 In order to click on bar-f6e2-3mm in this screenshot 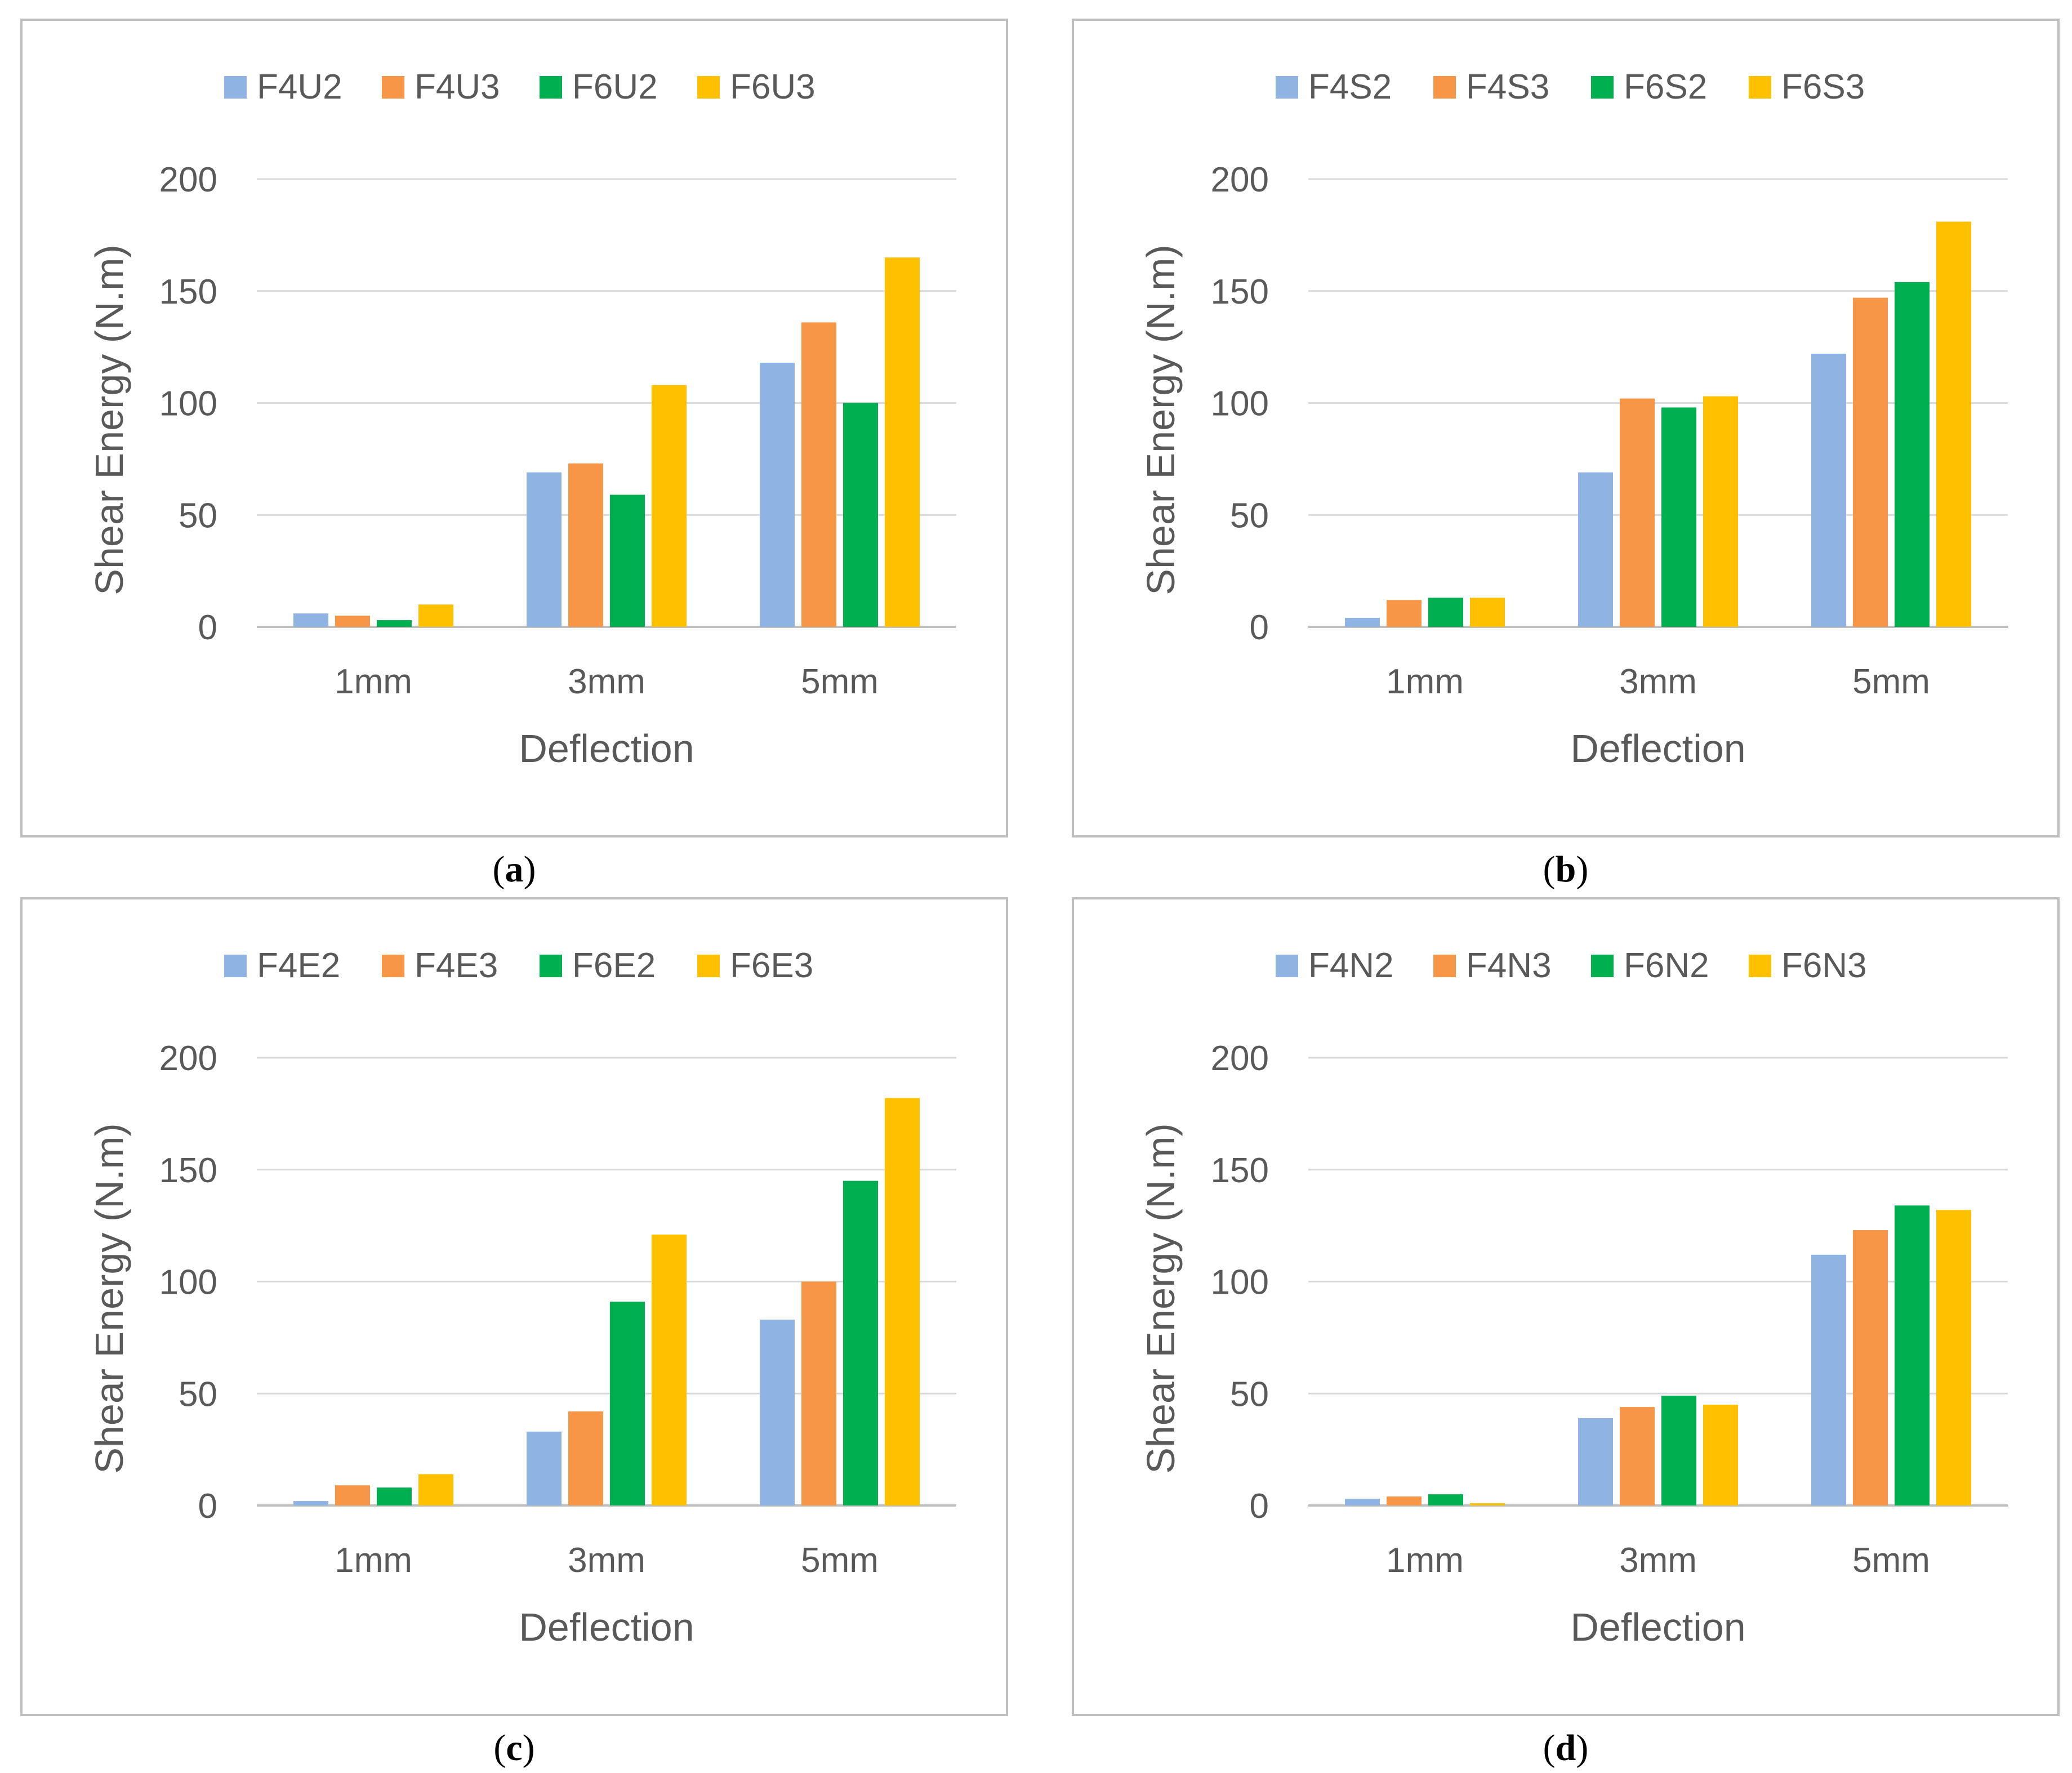, I will do `click(627, 1404)`.